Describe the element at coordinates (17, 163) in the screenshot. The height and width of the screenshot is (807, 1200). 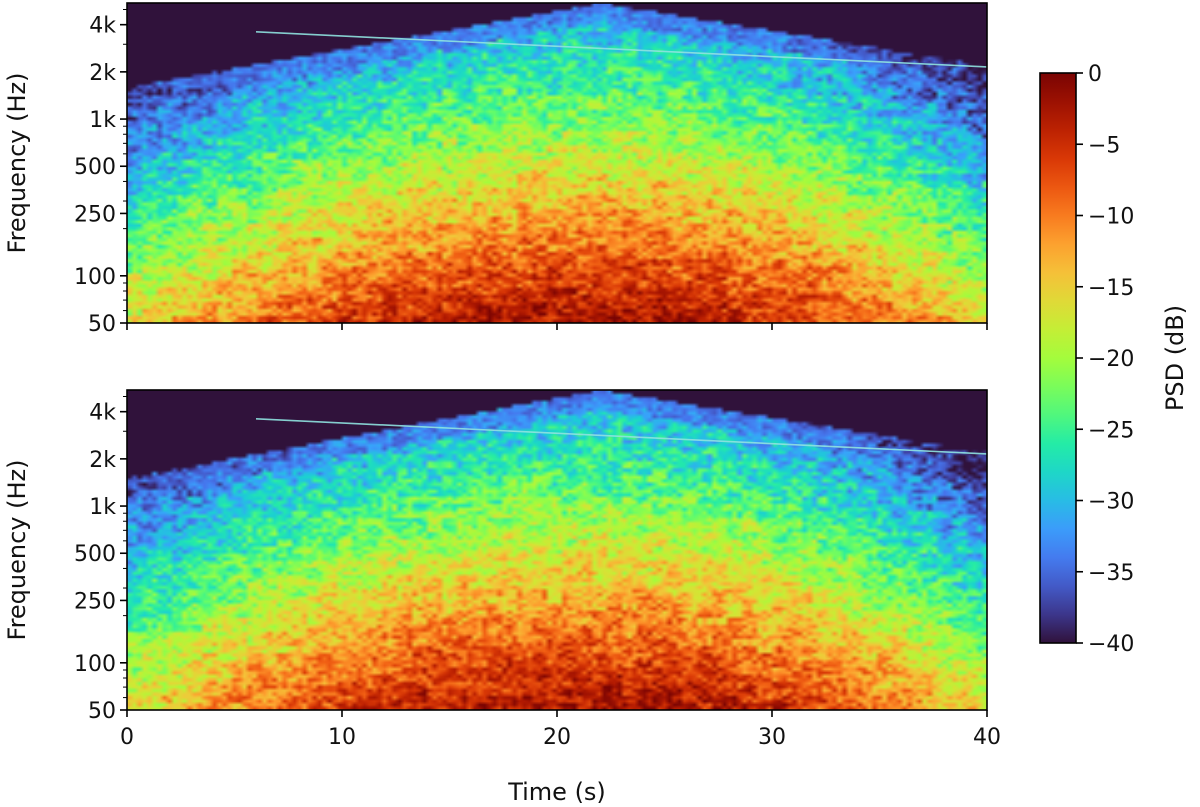
I see `y-axis-title-top: Frequency (Hz)` at that location.